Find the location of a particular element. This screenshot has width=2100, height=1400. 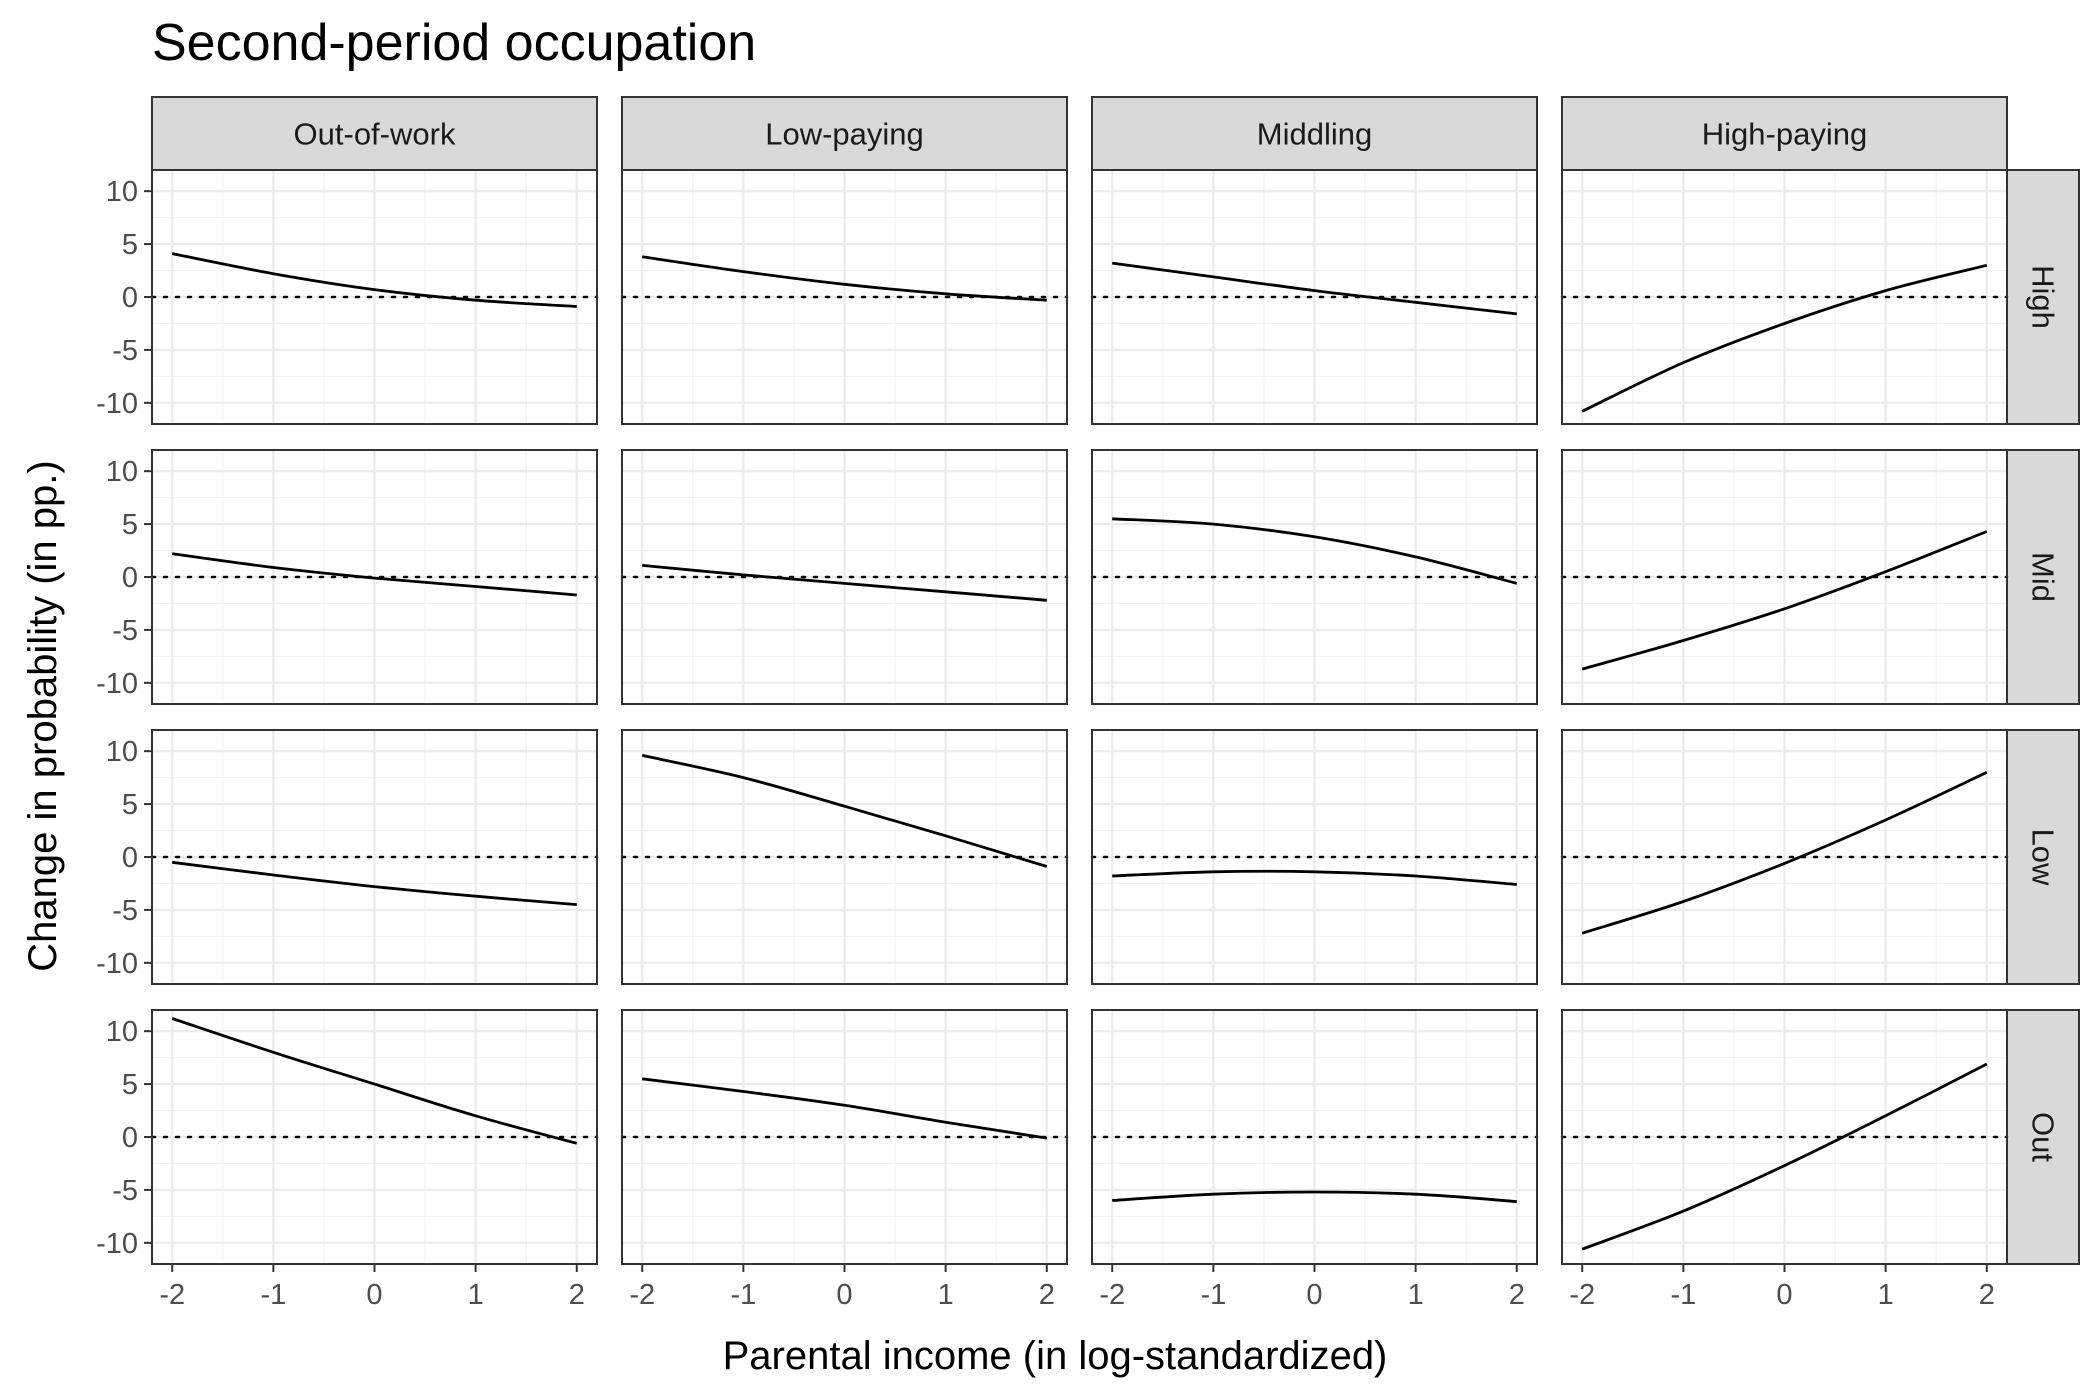

column-strip-label: High-paying is located at coordinates (1784, 134).